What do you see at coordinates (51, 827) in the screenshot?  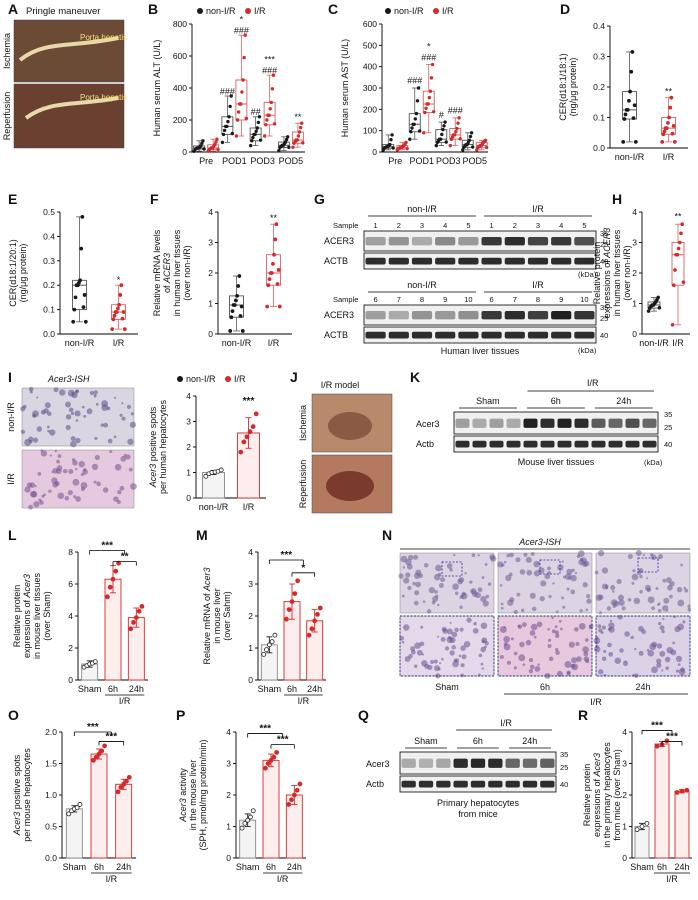 I see `y-tick-label: 0.5` at bounding box center [51, 827].